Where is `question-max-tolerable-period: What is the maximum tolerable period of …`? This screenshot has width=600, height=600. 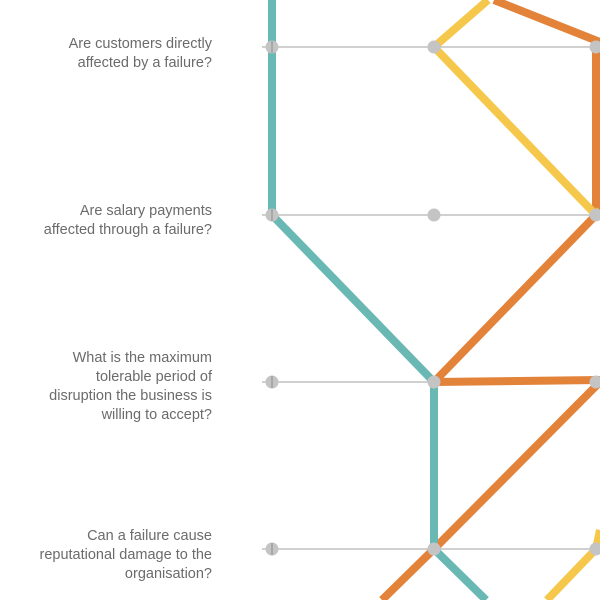 question-max-tolerable-period: What is the maximum tolerable period of … is located at coordinates (130, 386).